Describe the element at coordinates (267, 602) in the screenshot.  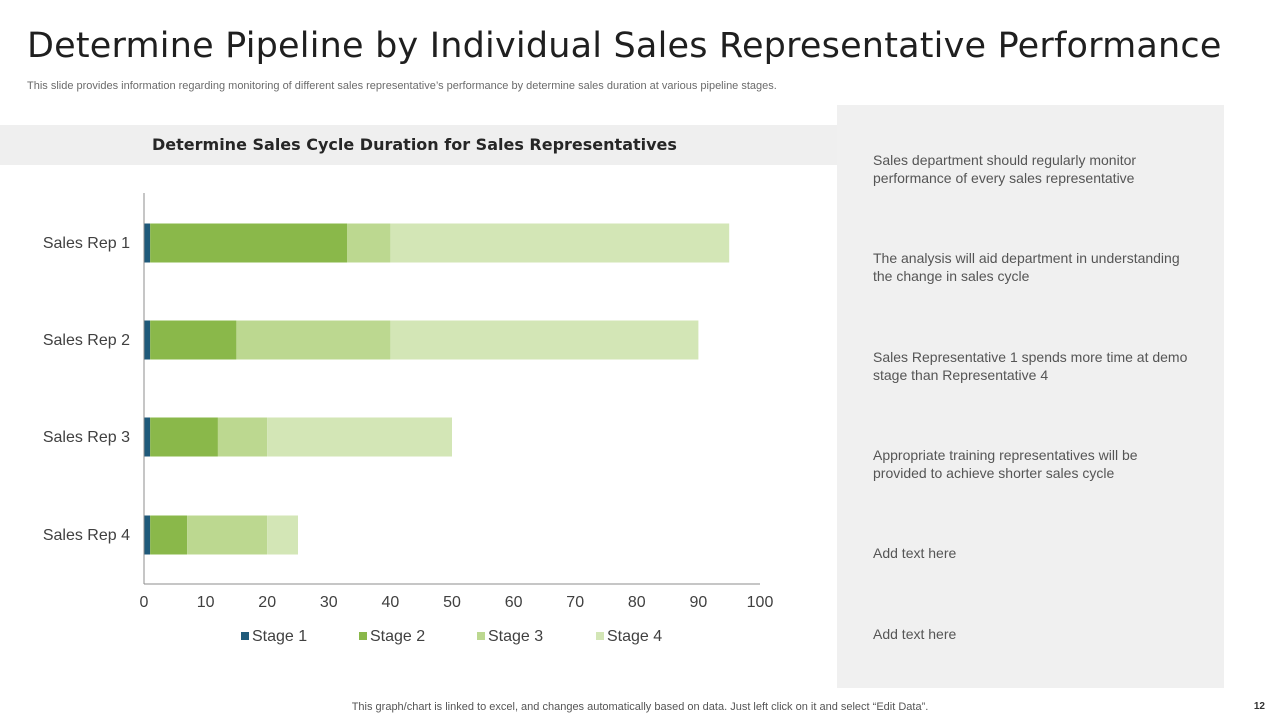
I see `x-tick-label: 20` at that location.